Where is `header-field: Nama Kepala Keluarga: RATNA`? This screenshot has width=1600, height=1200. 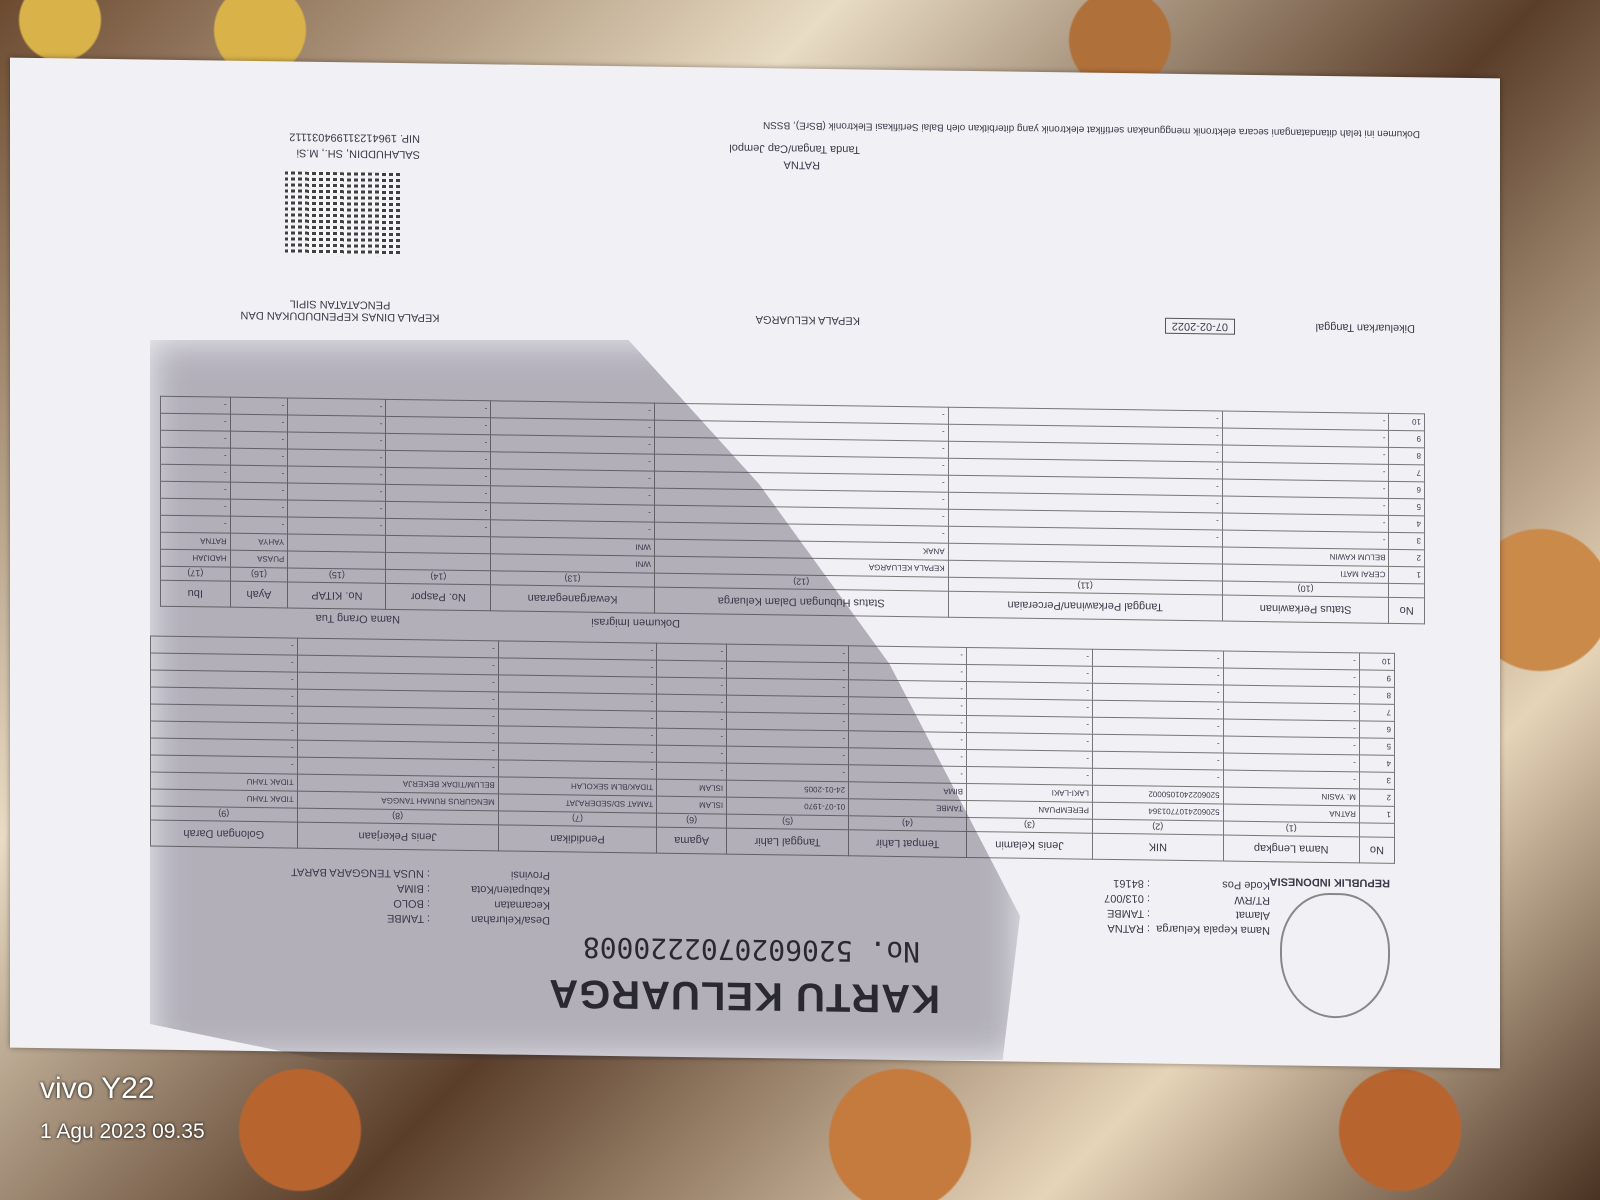 header-field: Nama Kepala Keluarga: RATNA is located at coordinates (1188, 929).